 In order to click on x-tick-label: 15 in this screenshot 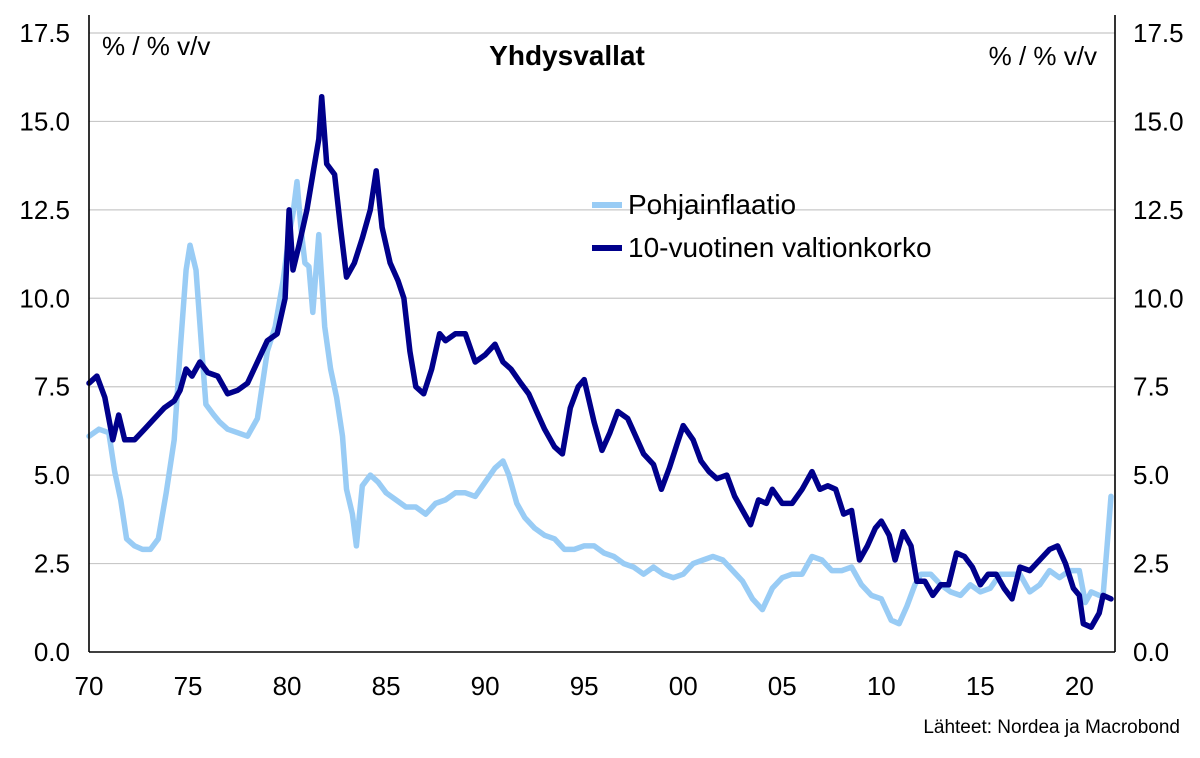, I will do `click(980, 686)`.